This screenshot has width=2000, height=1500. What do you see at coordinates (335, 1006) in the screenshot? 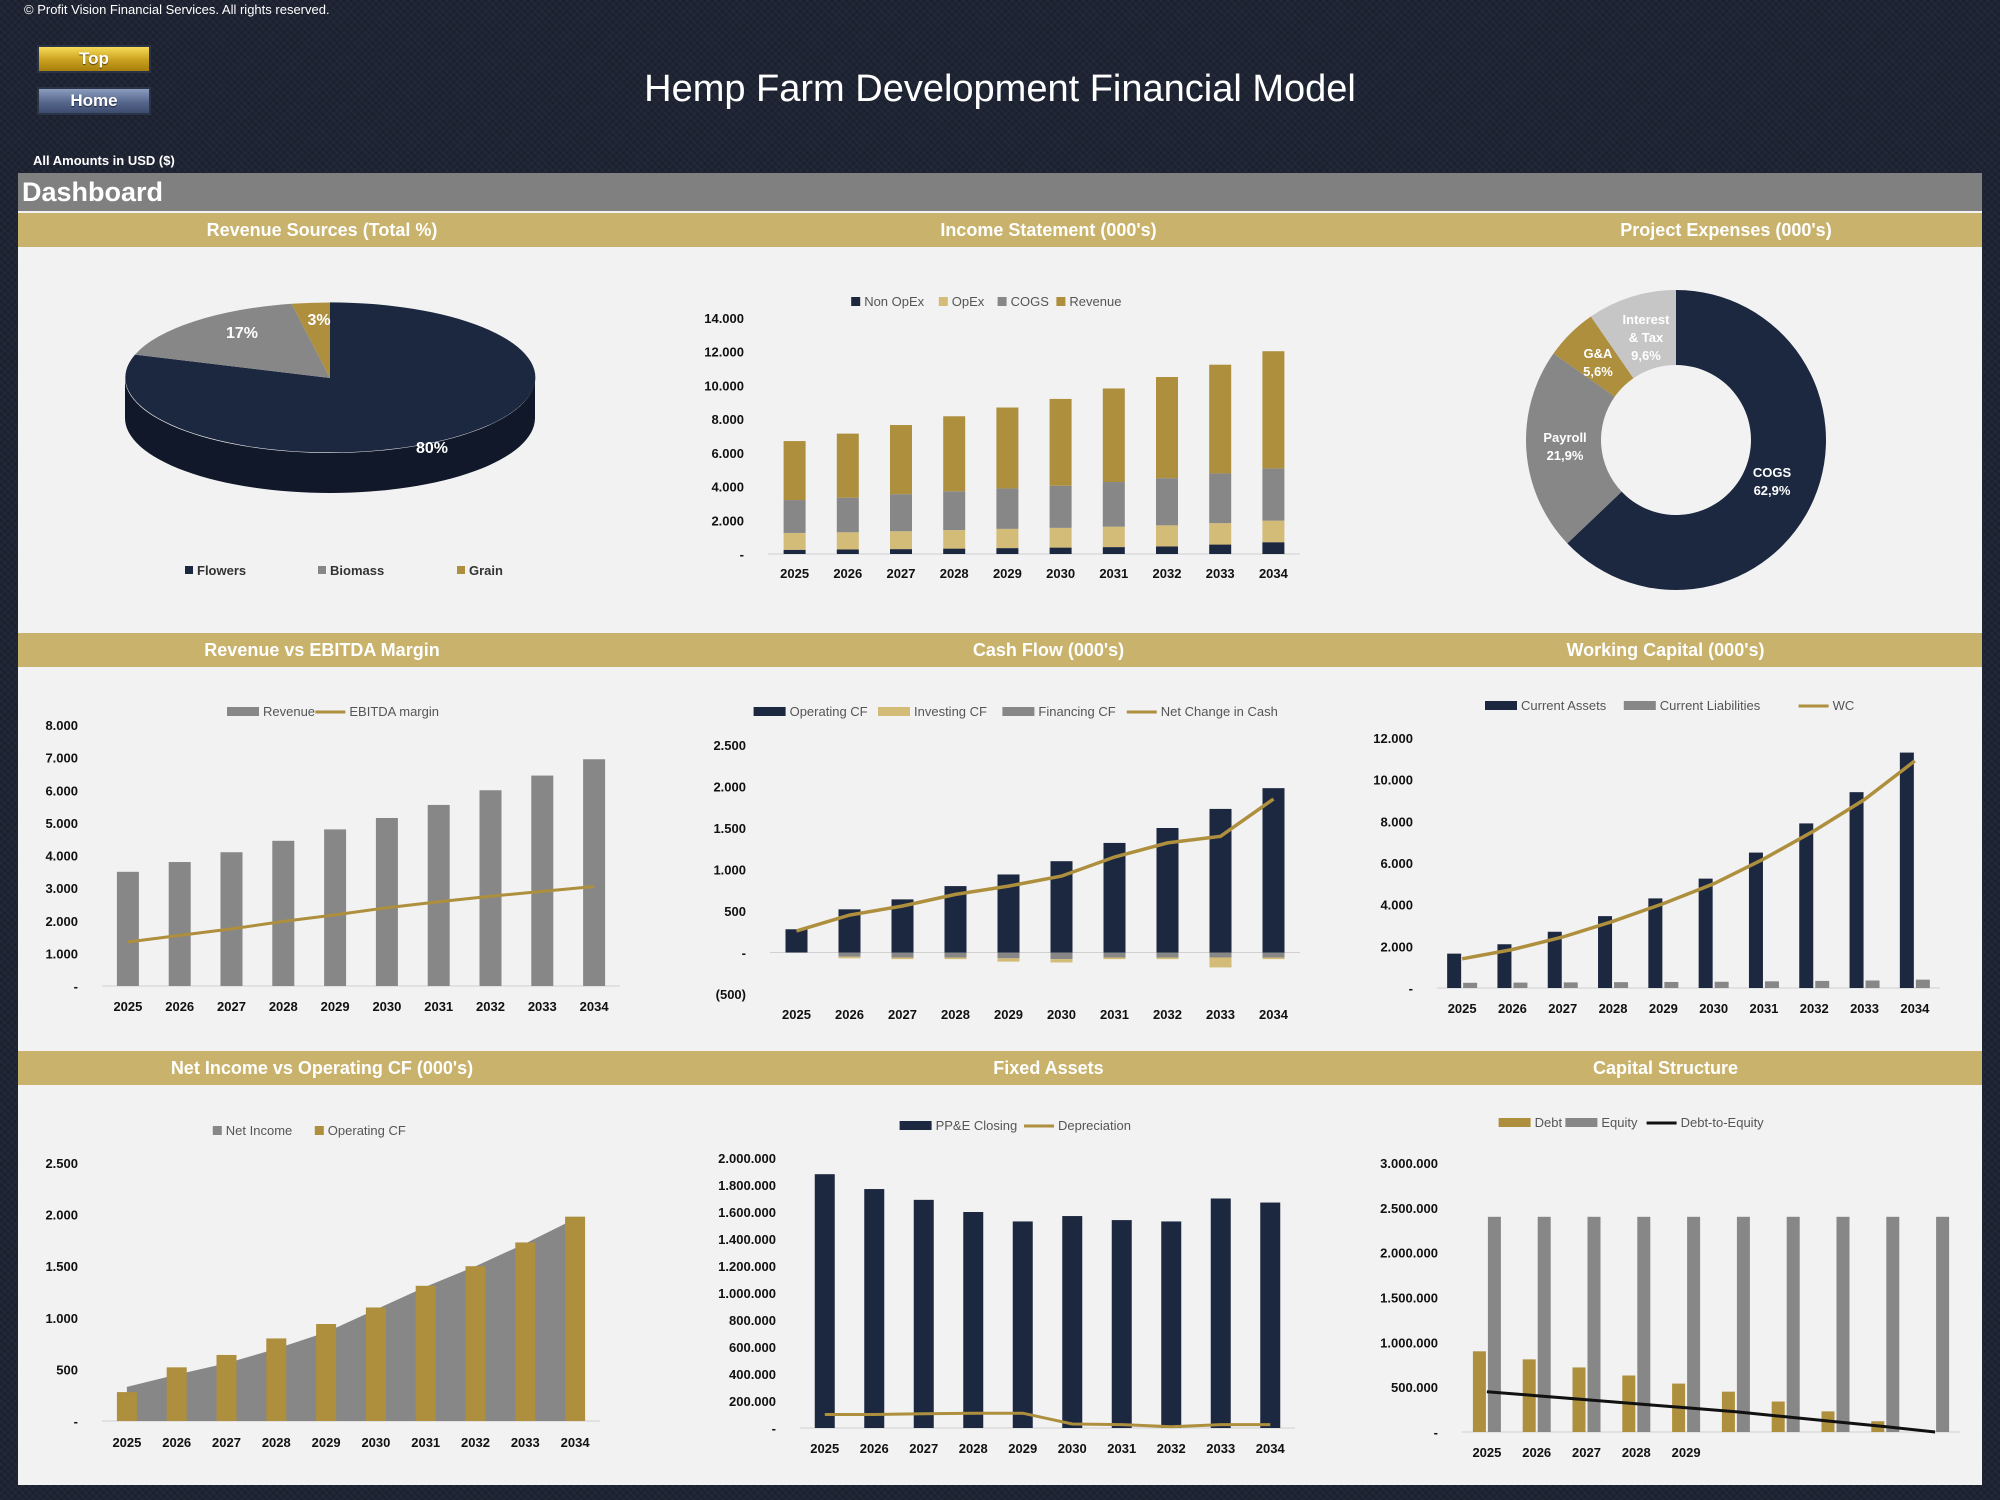
I see `revenue_ebitda-xtick-4: 2029` at bounding box center [335, 1006].